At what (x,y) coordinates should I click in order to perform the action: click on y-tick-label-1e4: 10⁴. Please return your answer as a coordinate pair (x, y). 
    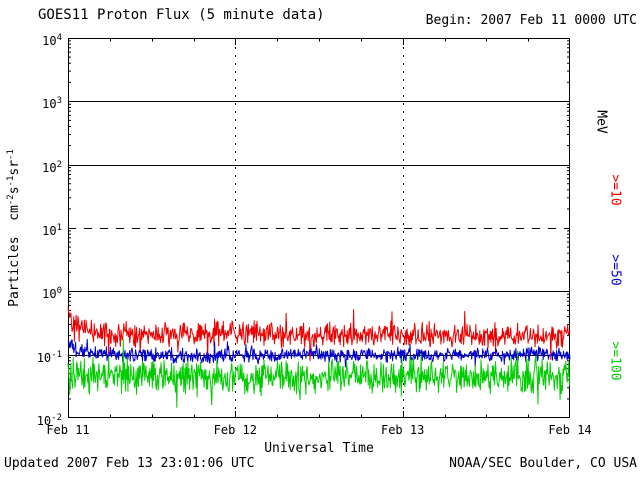
    Looking at the image, I should click on (52, 40).